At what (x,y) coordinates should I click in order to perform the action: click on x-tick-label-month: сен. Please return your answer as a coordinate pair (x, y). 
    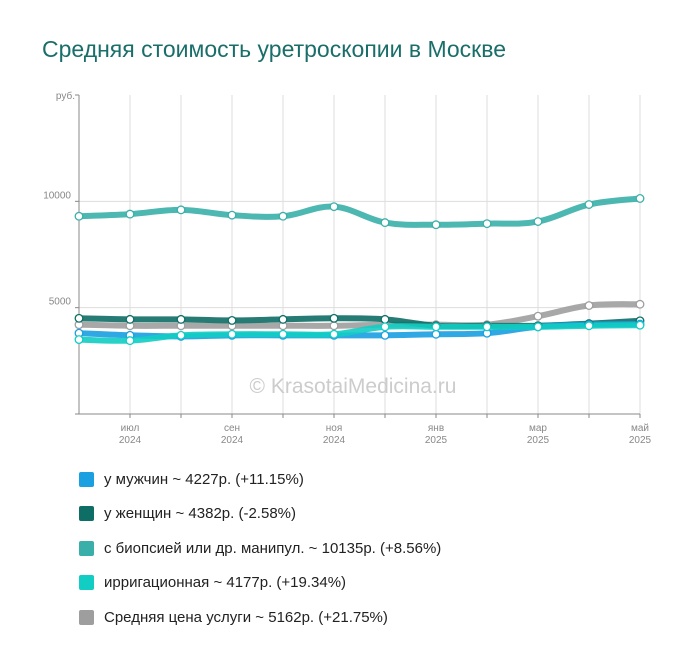
    Looking at the image, I should click on (232, 428).